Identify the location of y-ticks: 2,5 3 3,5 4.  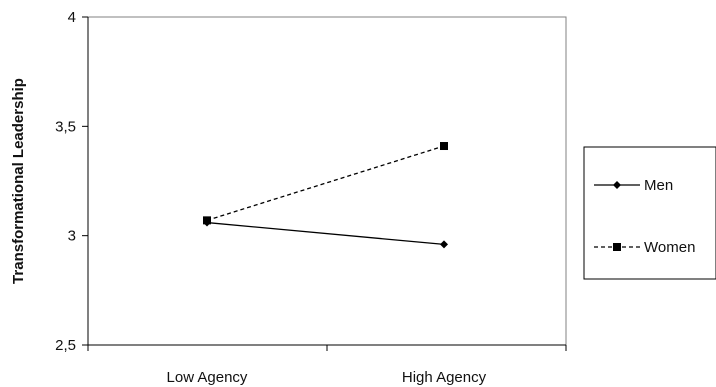
(71, 181).